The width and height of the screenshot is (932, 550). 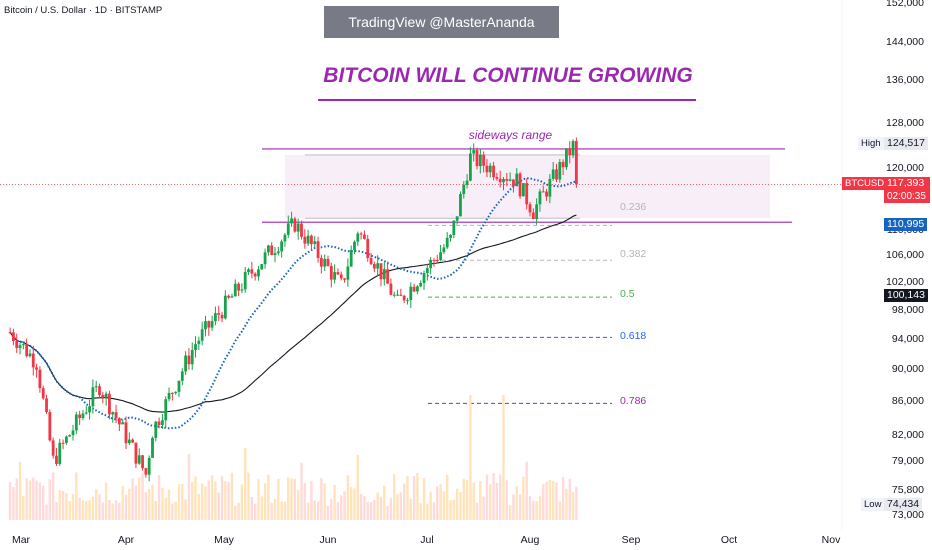 I want to click on y-tick: 128,000, so click(x=905, y=123).